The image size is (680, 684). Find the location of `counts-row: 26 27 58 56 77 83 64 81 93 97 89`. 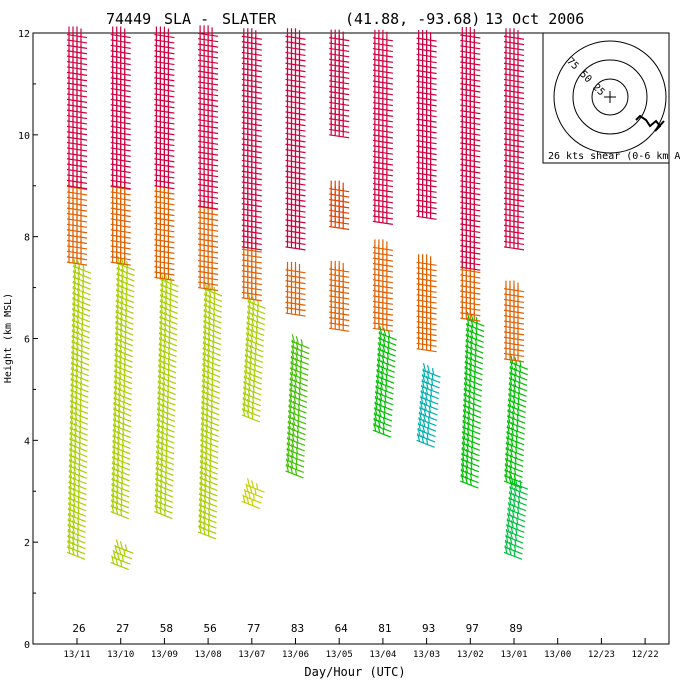

counts-row: 26 27 58 56 77 83 64 81 93 97 89 is located at coordinates (297, 628).